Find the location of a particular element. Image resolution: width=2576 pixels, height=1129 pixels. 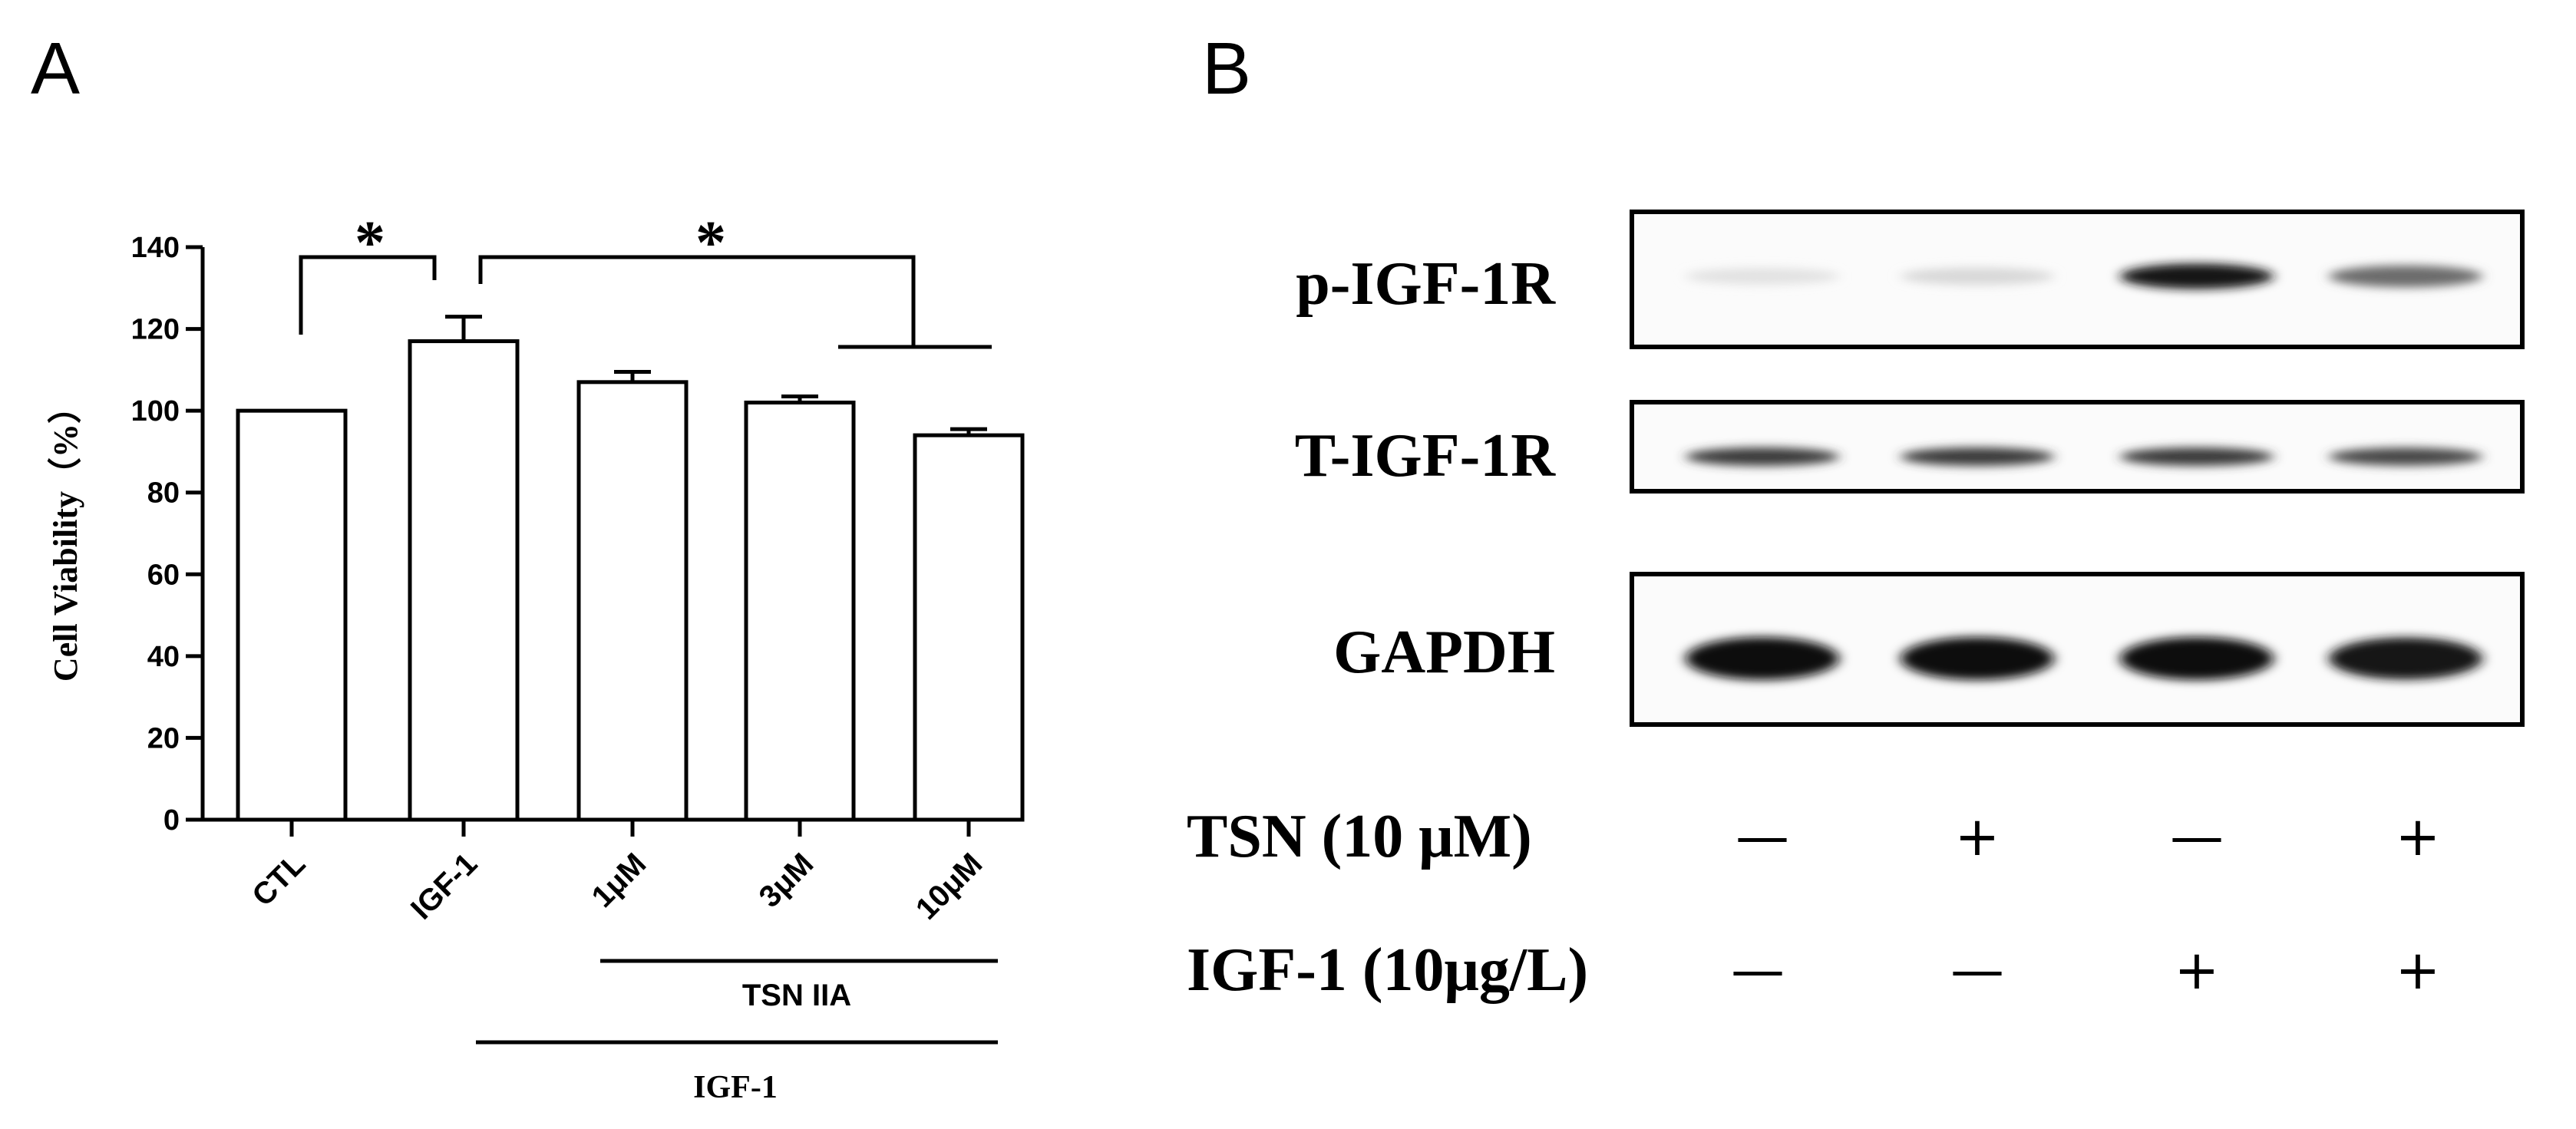

y-tick-label: 140 is located at coordinates (155, 248).